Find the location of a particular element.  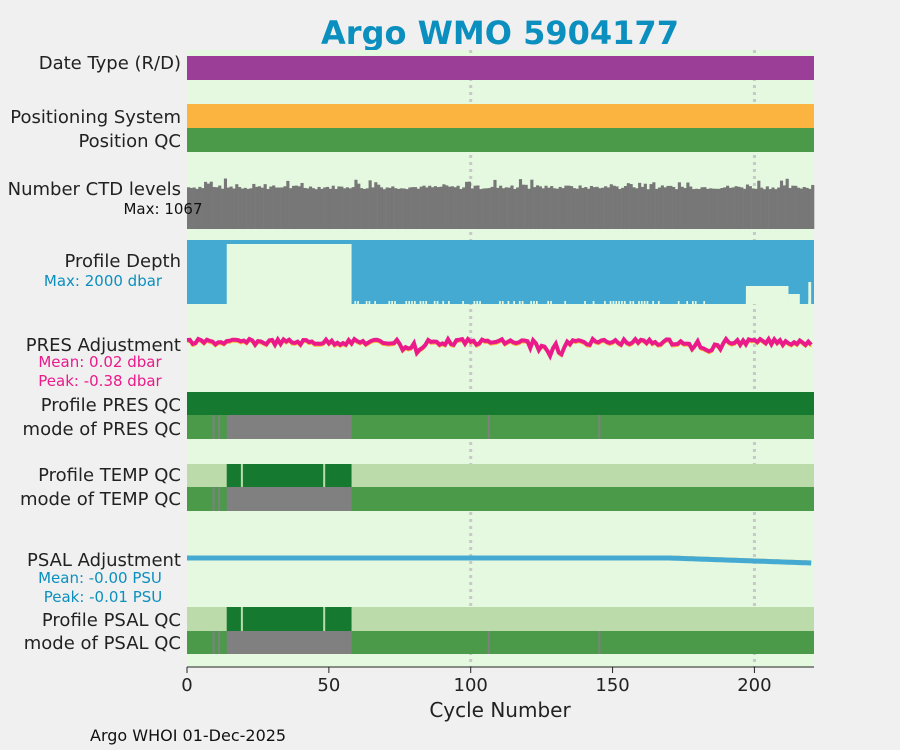

row-sublabel-psal_adjustment: Peak: -0.01 PSU is located at coordinates (103, 597).